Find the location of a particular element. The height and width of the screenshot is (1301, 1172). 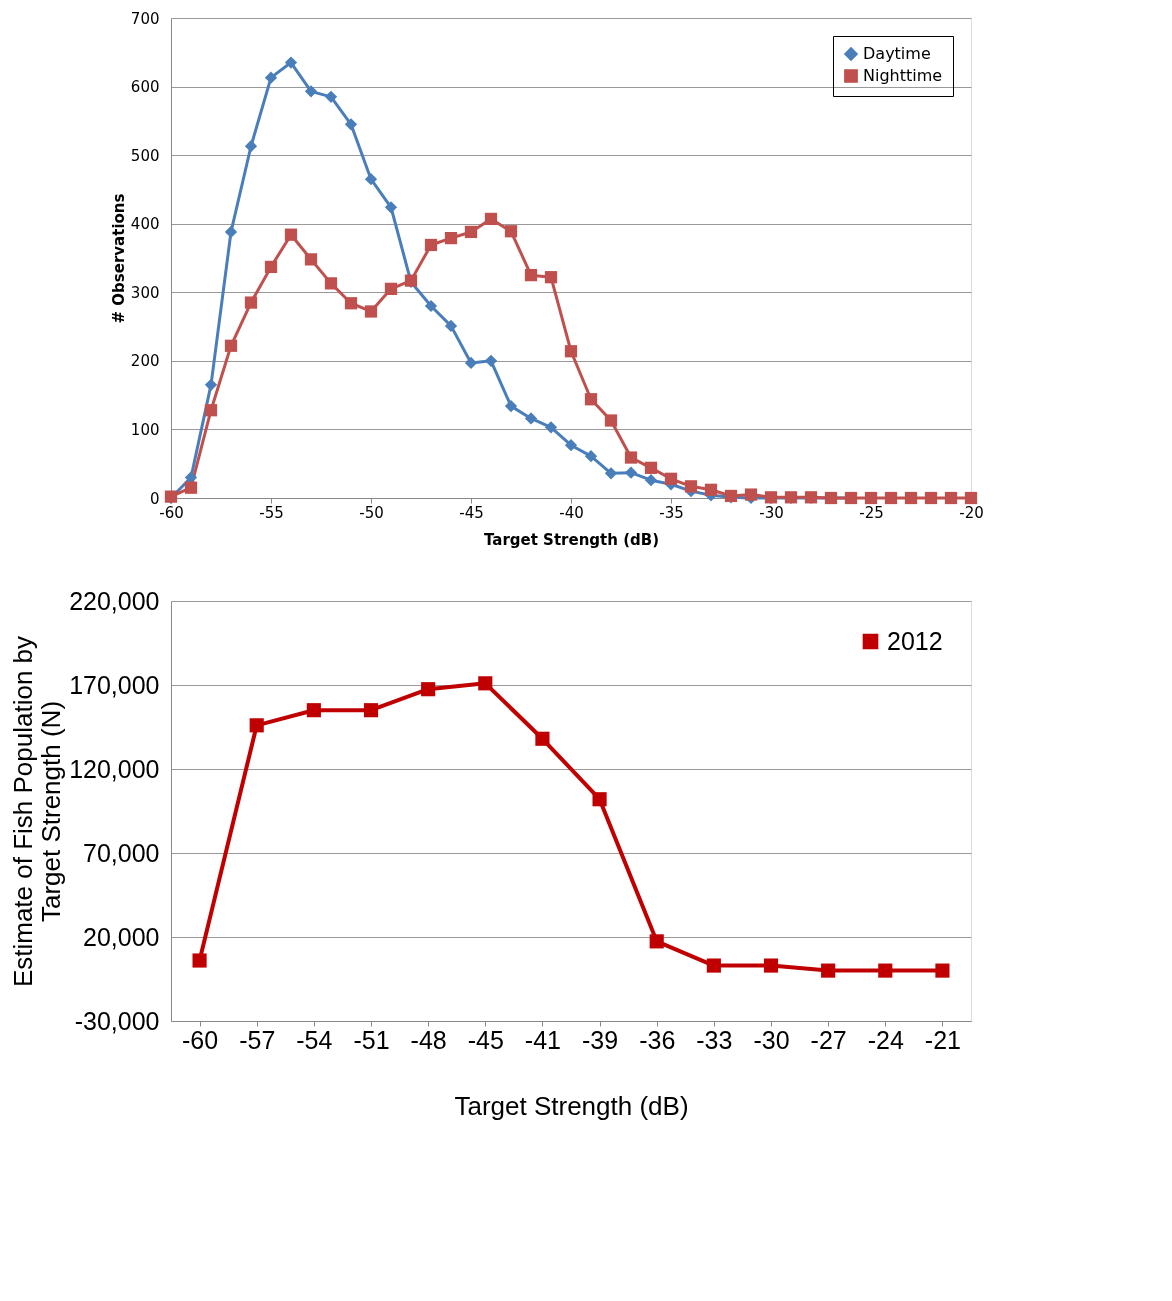

x-tick-label: -25 is located at coordinates (871, 512).